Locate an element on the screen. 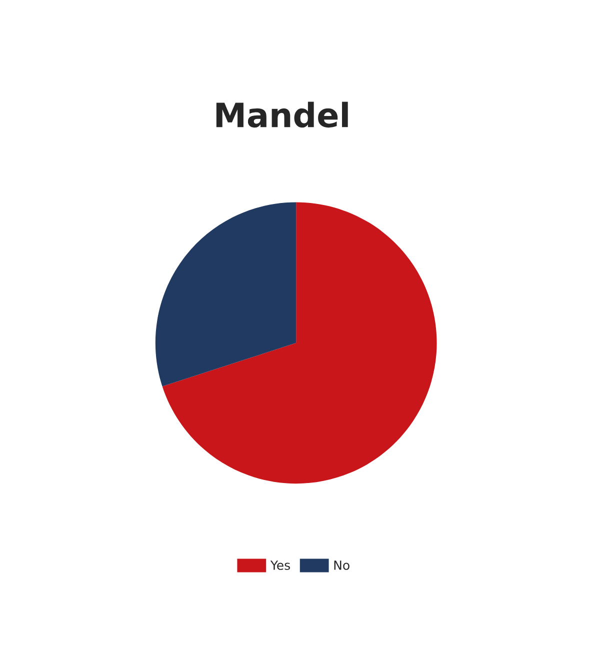 This screenshot has height=655, width=600. pie-slice is located at coordinates (225, 294).